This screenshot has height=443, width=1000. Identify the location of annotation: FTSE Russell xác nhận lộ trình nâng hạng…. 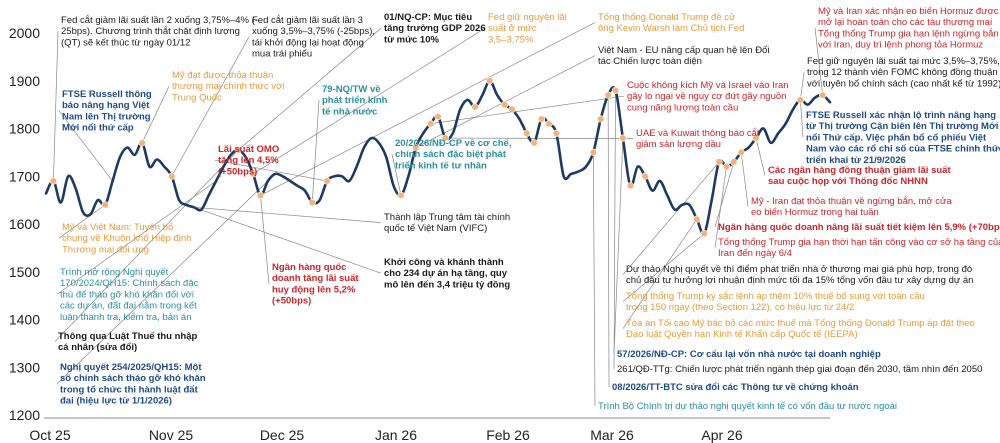
(903, 138).